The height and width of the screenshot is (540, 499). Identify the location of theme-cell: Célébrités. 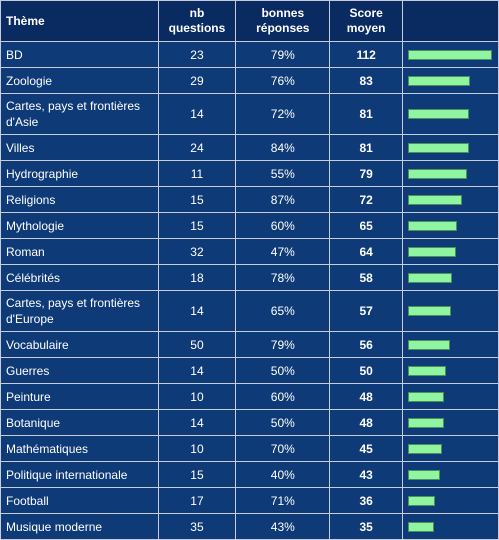
(79, 277).